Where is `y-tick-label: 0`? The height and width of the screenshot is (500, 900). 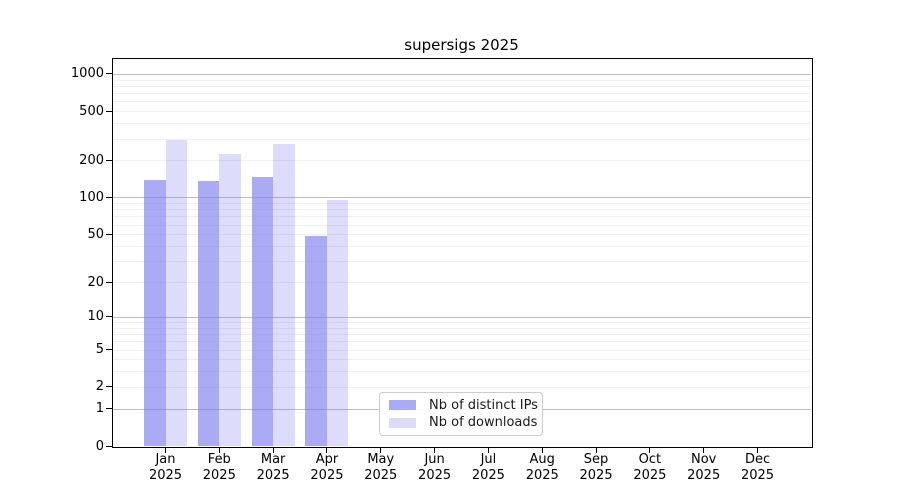
y-tick-label: 0 is located at coordinates (99, 446).